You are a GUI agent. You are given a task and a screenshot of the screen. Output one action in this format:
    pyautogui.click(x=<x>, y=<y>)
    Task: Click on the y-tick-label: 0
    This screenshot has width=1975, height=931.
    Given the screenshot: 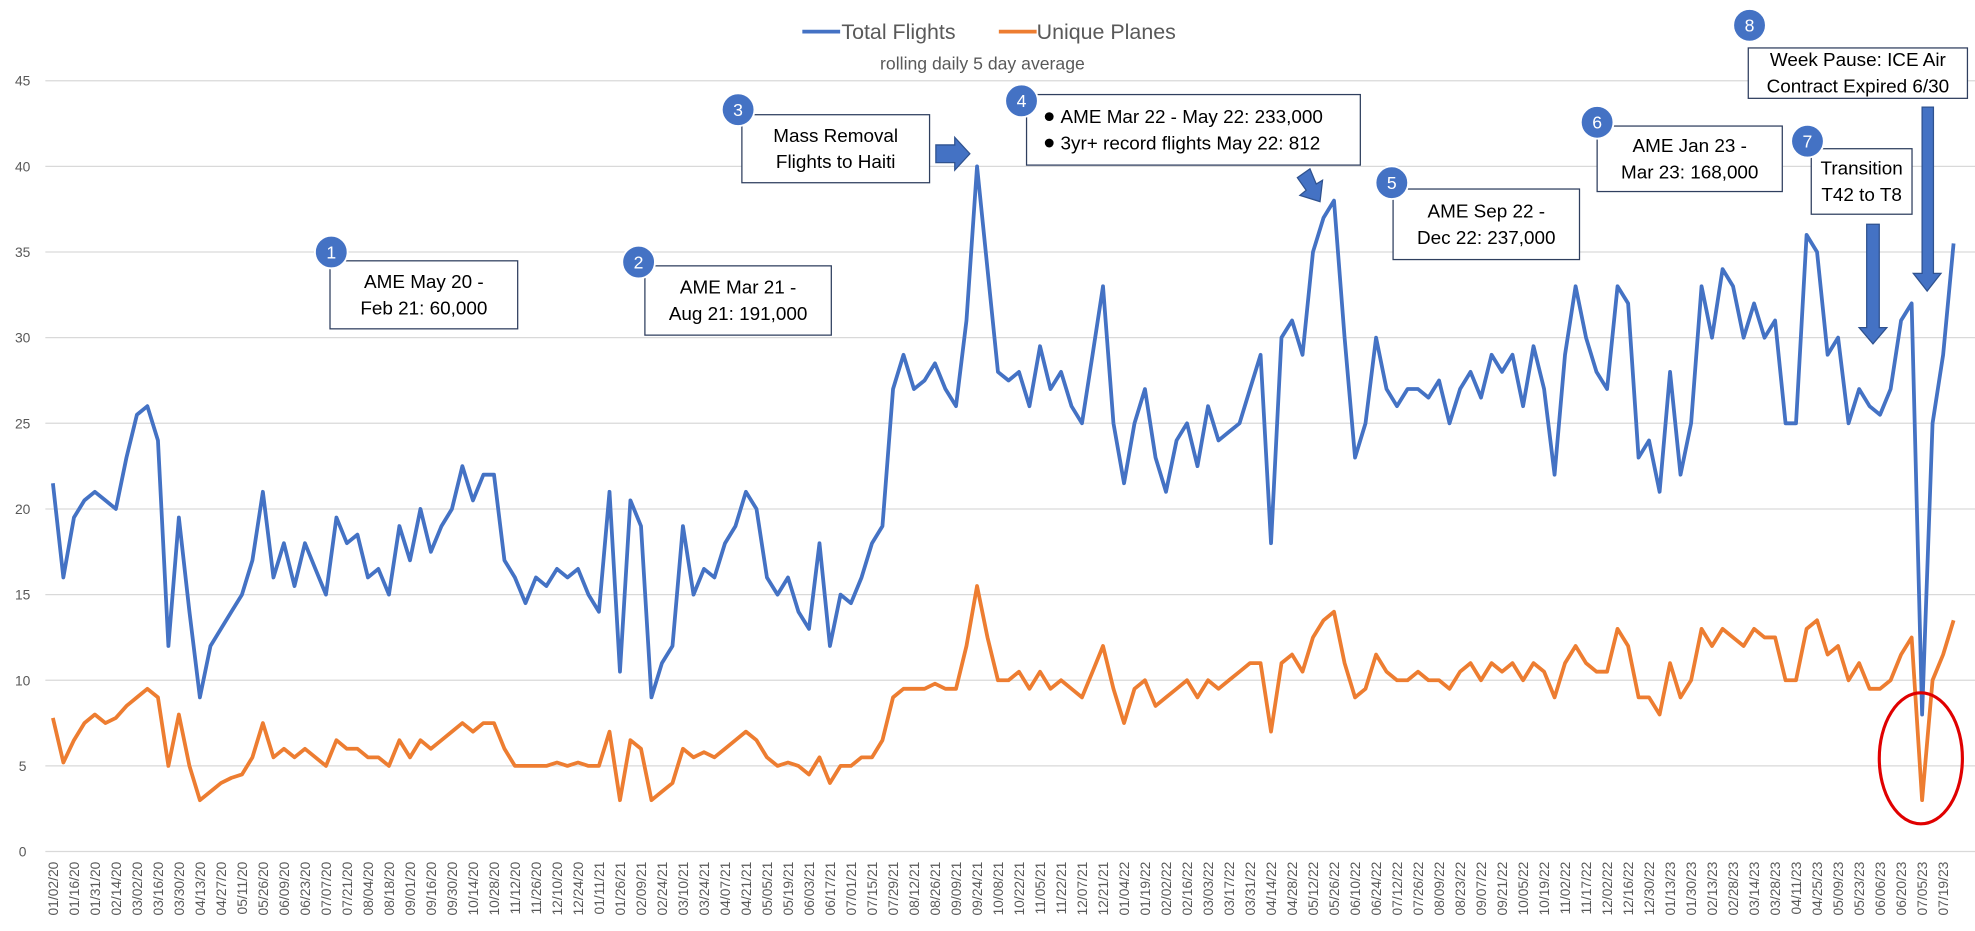 What is the action you would take?
    pyautogui.click(x=23, y=852)
    